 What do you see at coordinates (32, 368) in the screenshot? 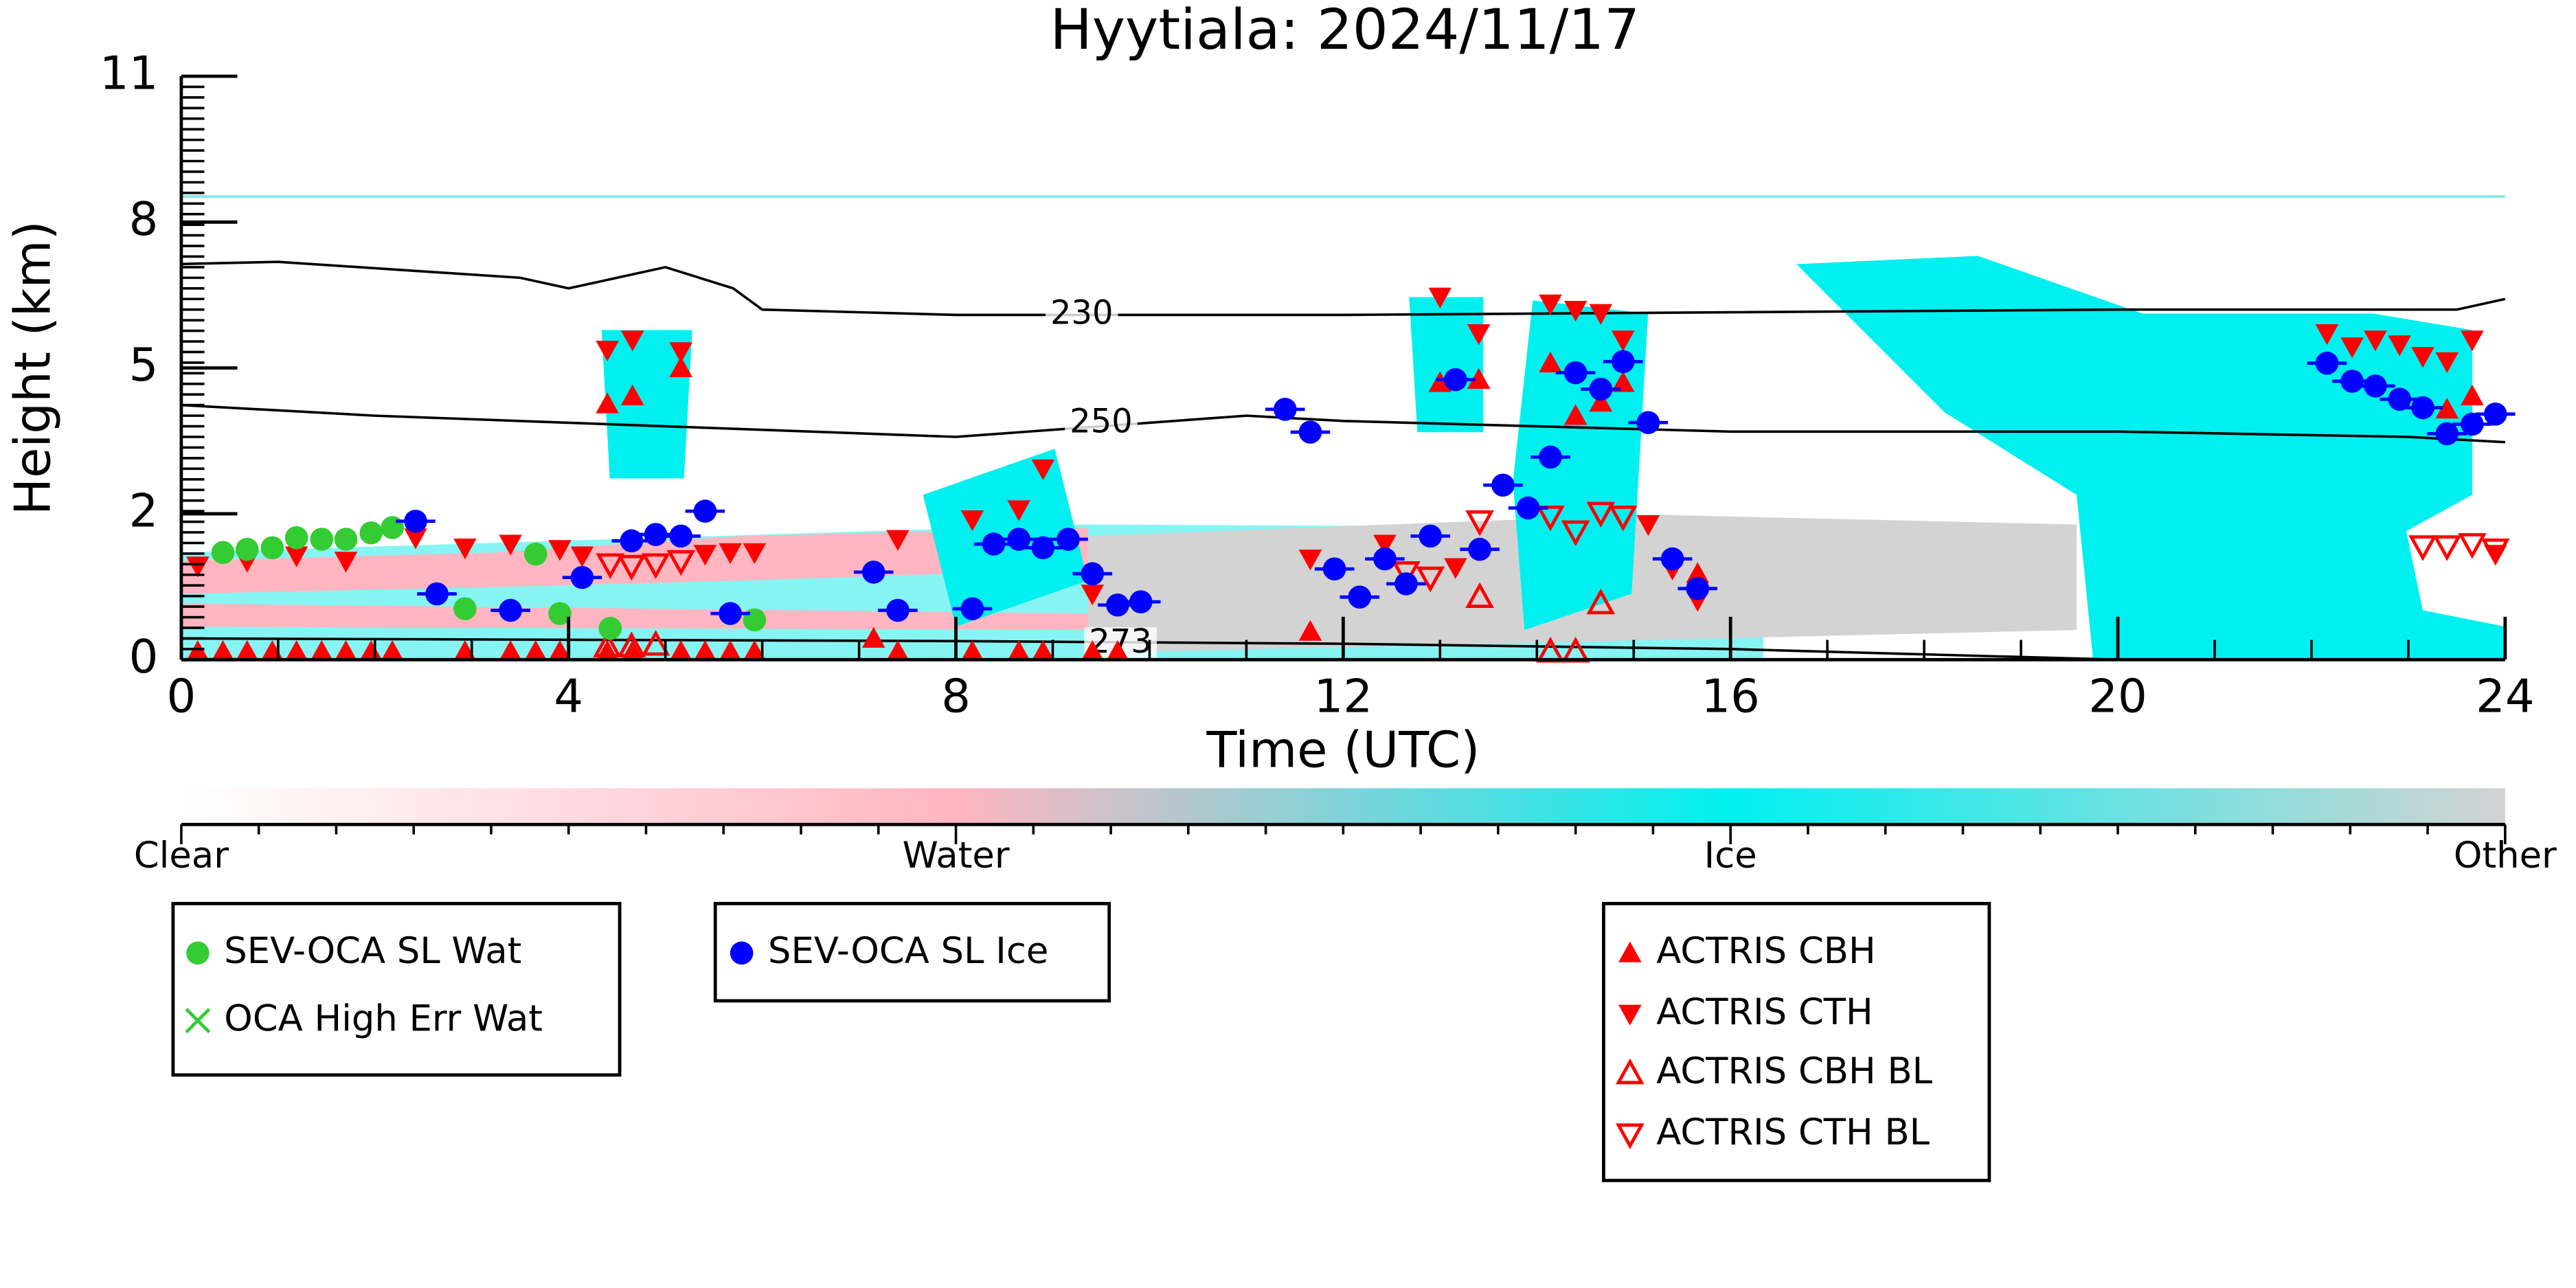
I see `y-axis-label: Height (km)` at bounding box center [32, 368].